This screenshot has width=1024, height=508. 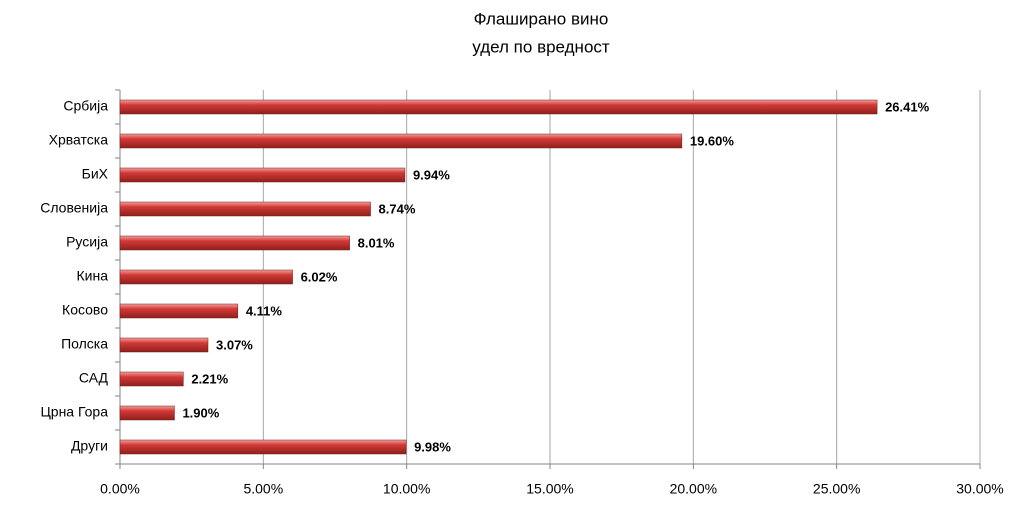 What do you see at coordinates (432, 446) in the screenshot?
I see `value-label: 9.98%` at bounding box center [432, 446].